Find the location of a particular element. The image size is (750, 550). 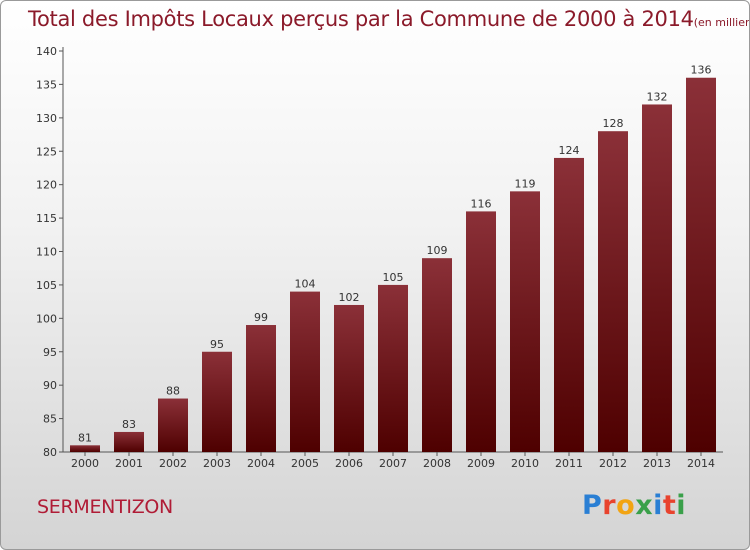

chart-unit: (en milliers d'€) is located at coordinates (721, 22).